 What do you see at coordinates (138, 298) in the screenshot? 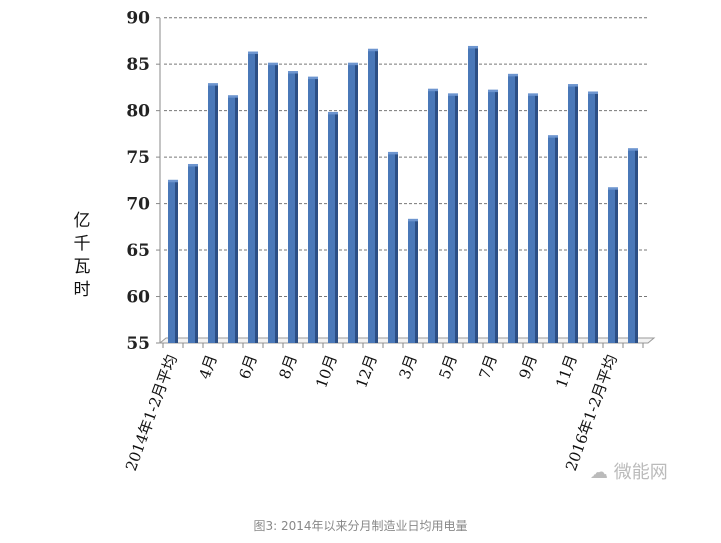
I see `y-tick-label: 60` at bounding box center [138, 298].